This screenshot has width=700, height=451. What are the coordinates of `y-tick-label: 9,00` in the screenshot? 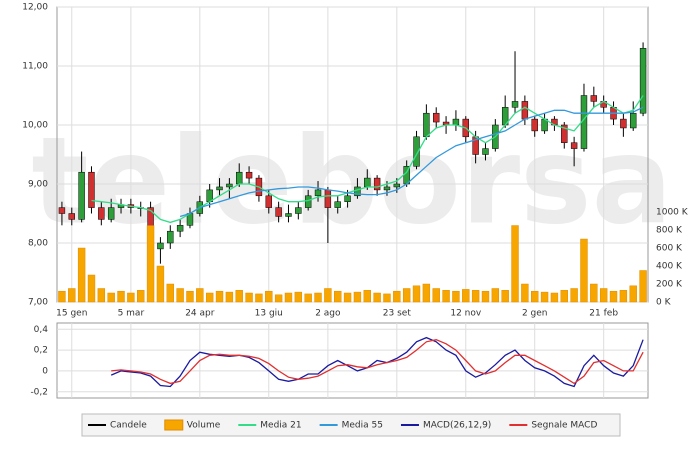 It's located at (38, 185).